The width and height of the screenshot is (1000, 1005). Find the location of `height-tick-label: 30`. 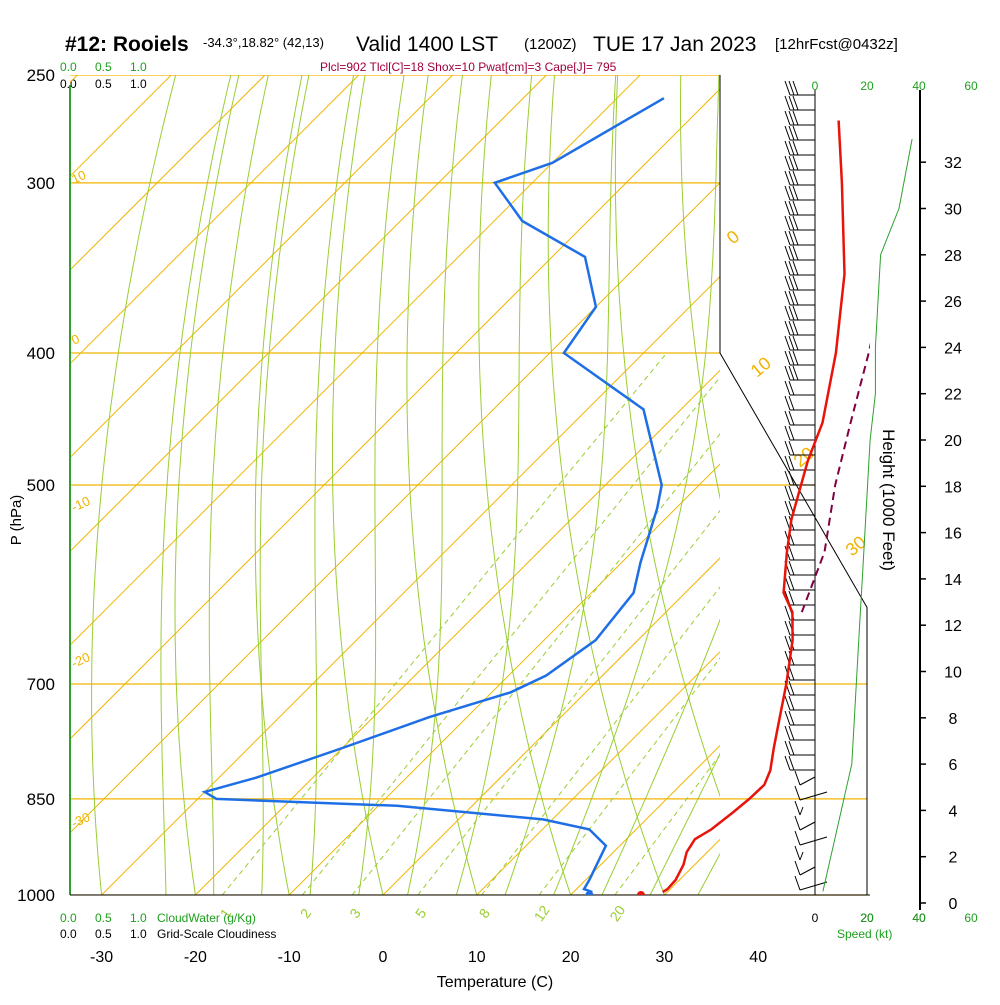

height-tick-label: 30 is located at coordinates (953, 210).